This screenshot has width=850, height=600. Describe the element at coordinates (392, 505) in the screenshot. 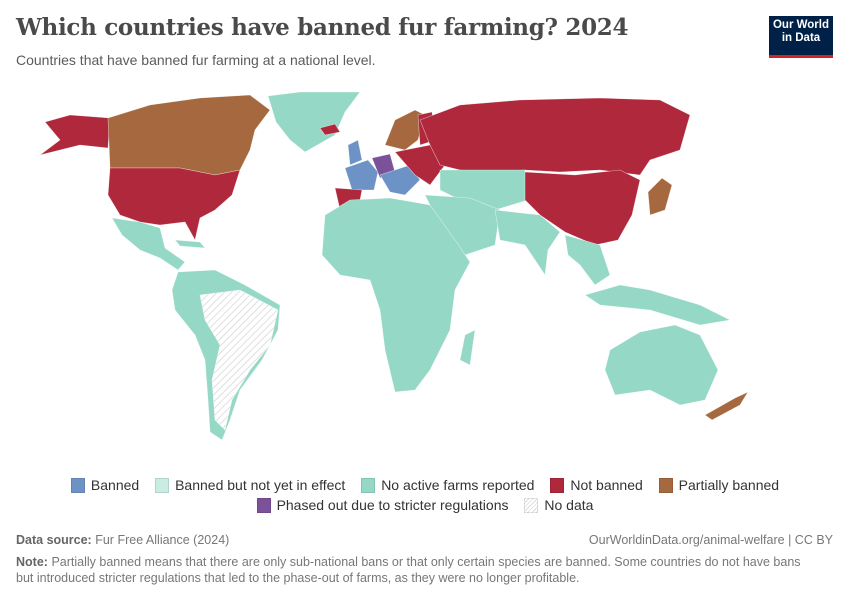

I see `legend-label: Phased out due to stricter regulations` at that location.